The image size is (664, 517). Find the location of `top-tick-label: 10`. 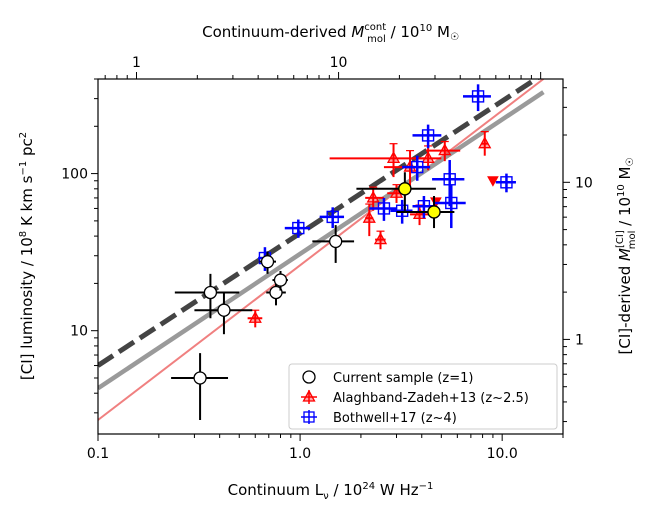

top-tick-label: 10 is located at coordinates (339, 63).